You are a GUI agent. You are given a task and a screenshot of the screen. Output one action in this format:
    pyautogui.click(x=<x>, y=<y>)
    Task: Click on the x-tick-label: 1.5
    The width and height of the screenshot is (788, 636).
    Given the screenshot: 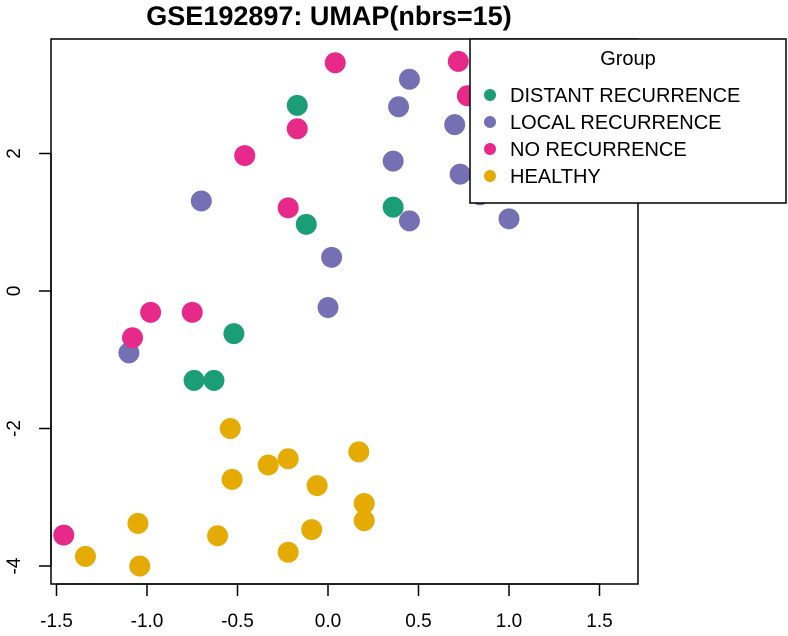 What is the action you would take?
    pyautogui.click(x=599, y=621)
    